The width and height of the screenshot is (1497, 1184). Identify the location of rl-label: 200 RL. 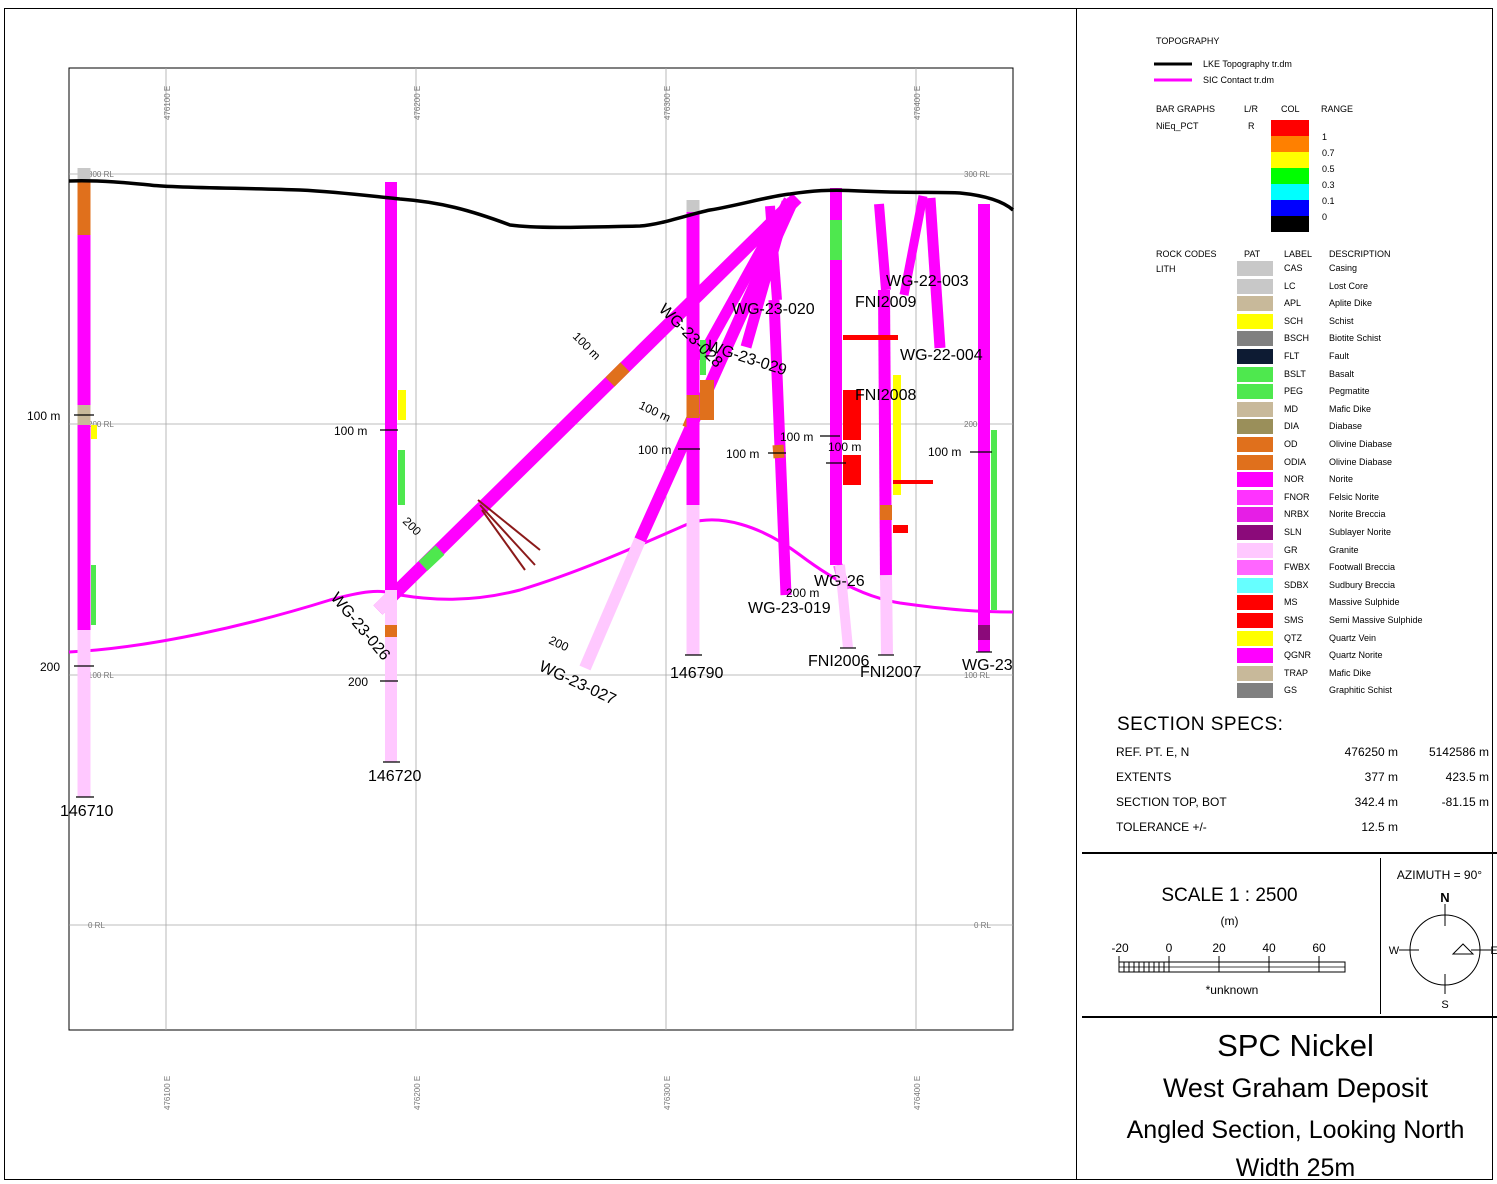
(977, 424).